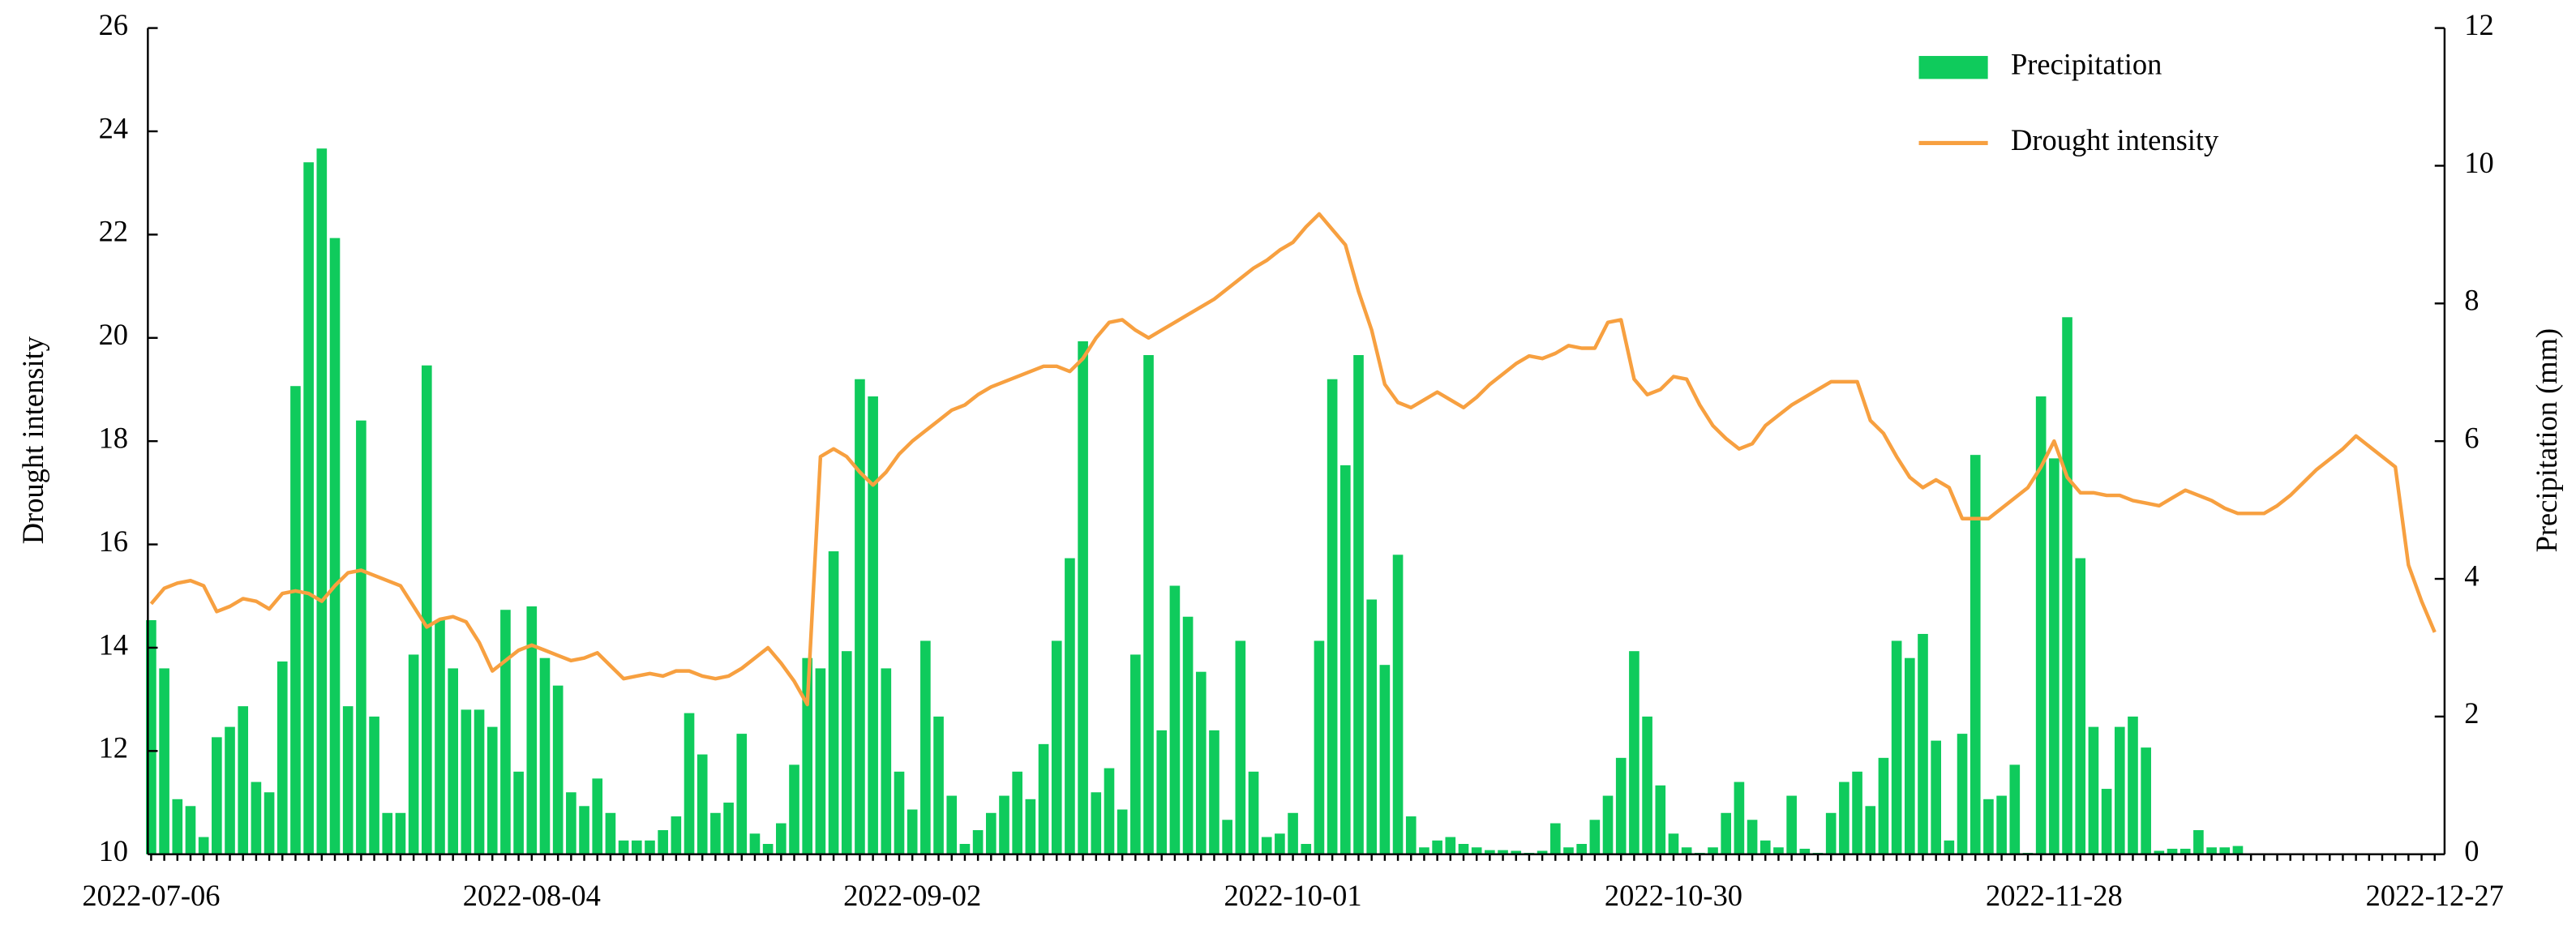 This screenshot has height=925, width=2576. What do you see at coordinates (113, 541) in the screenshot?
I see `y-tick-label: 16` at bounding box center [113, 541].